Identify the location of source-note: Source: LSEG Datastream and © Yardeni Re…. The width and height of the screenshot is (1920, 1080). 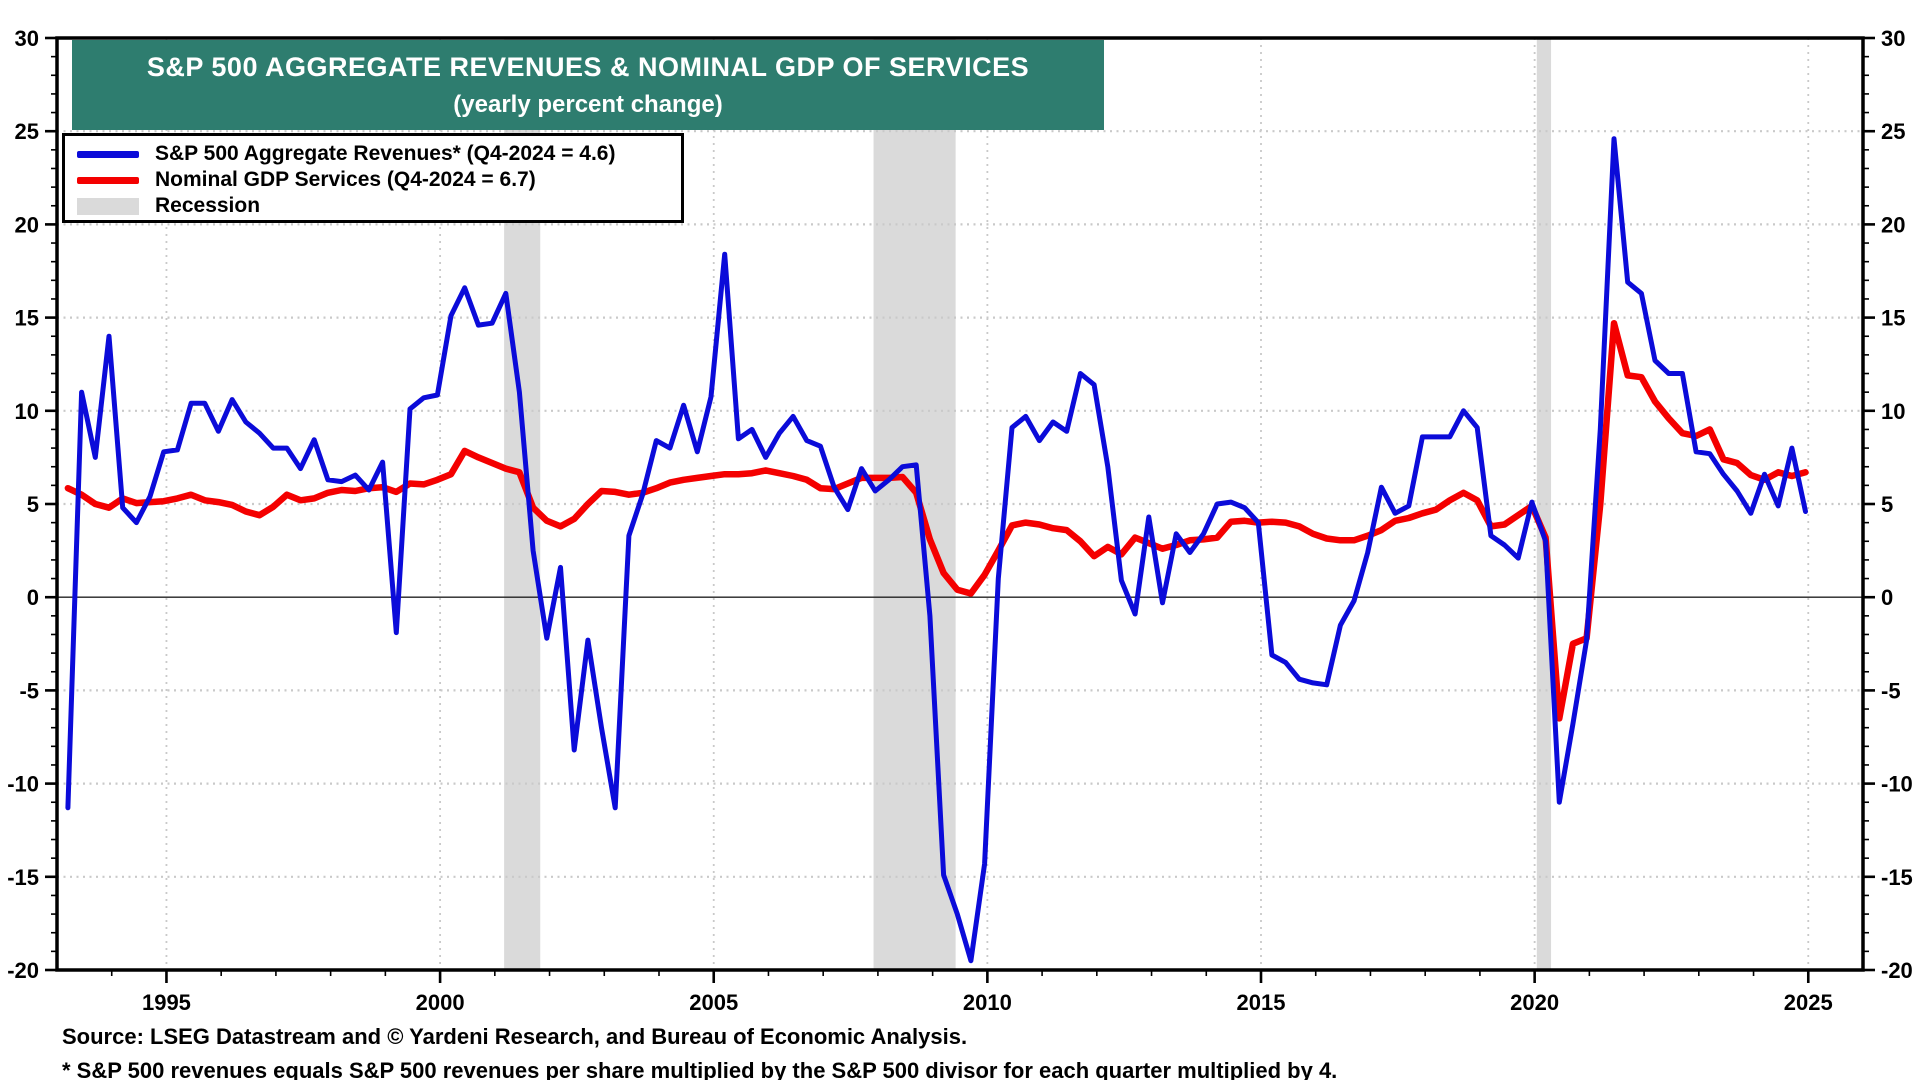
(515, 1036).